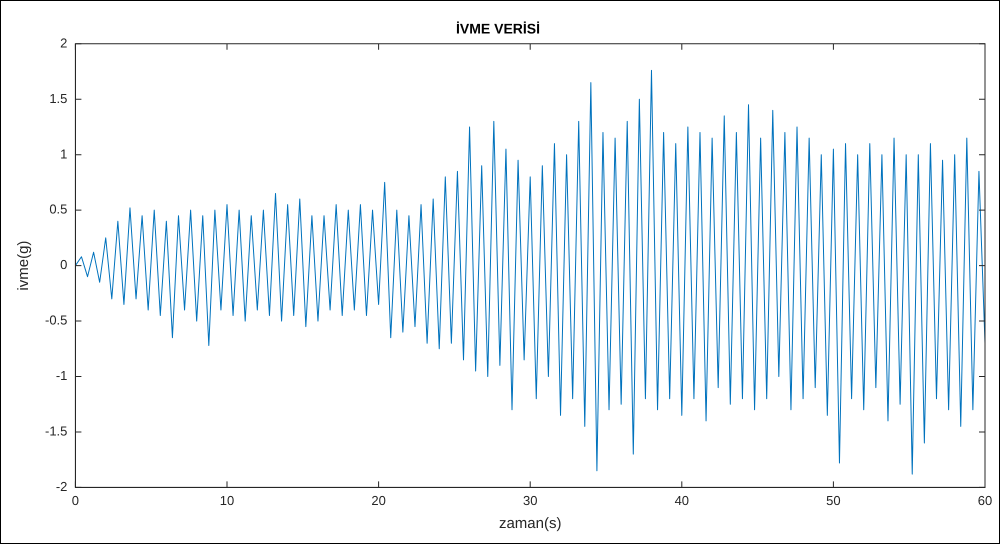 The height and width of the screenshot is (544, 1000). What do you see at coordinates (530, 523) in the screenshot?
I see `x-axis-title: zaman(s)` at bounding box center [530, 523].